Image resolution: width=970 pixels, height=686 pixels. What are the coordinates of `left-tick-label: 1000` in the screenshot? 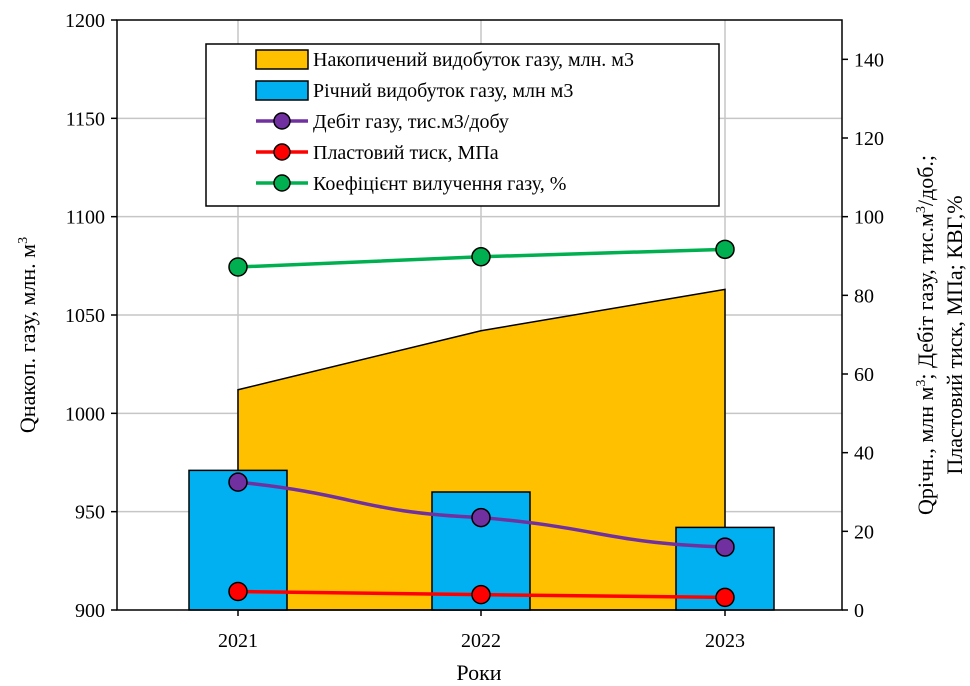 It's located at (85, 414).